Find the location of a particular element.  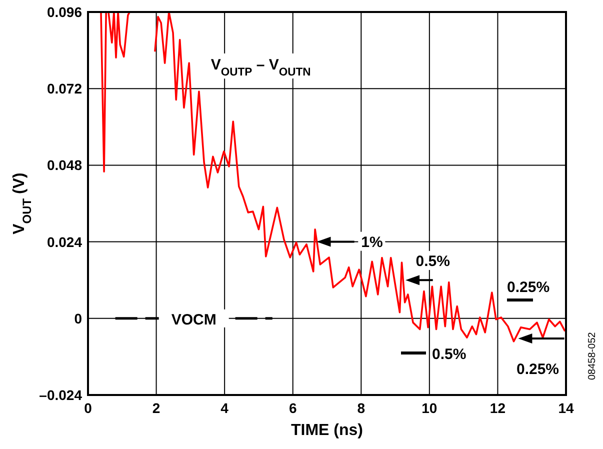

x-tick-label: 8 is located at coordinates (361, 408).